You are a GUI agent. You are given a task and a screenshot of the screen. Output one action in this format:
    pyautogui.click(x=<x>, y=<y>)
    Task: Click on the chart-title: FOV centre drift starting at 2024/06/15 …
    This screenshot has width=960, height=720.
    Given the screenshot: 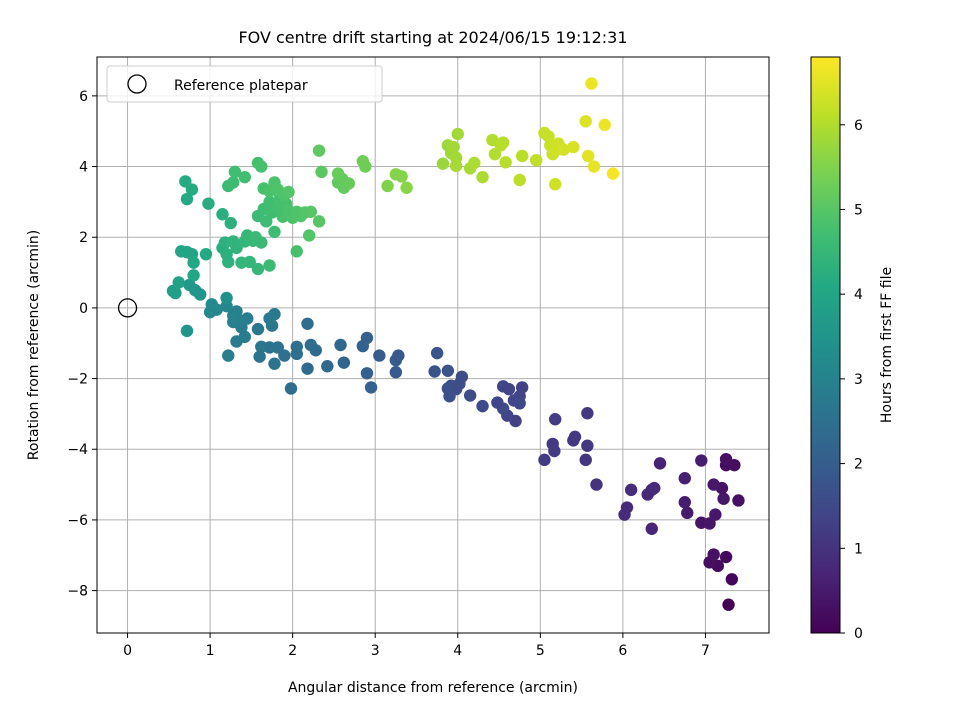 What is the action you would take?
    pyautogui.click(x=432, y=37)
    